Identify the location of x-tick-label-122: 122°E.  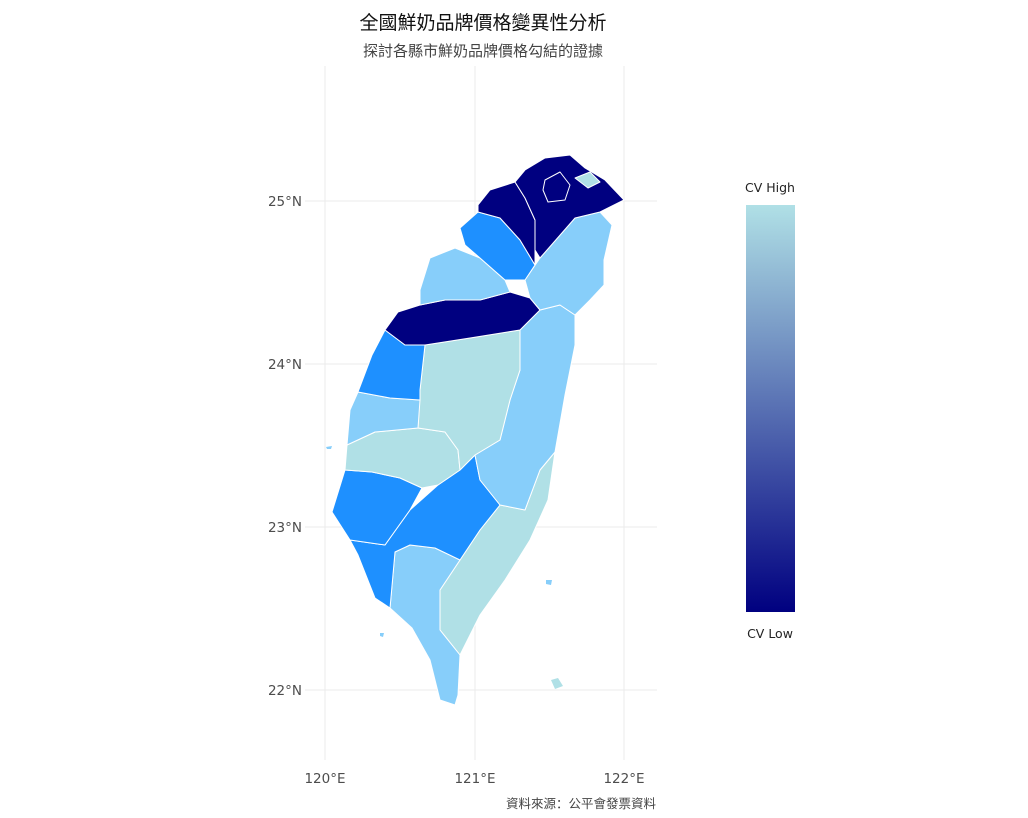
(623, 779).